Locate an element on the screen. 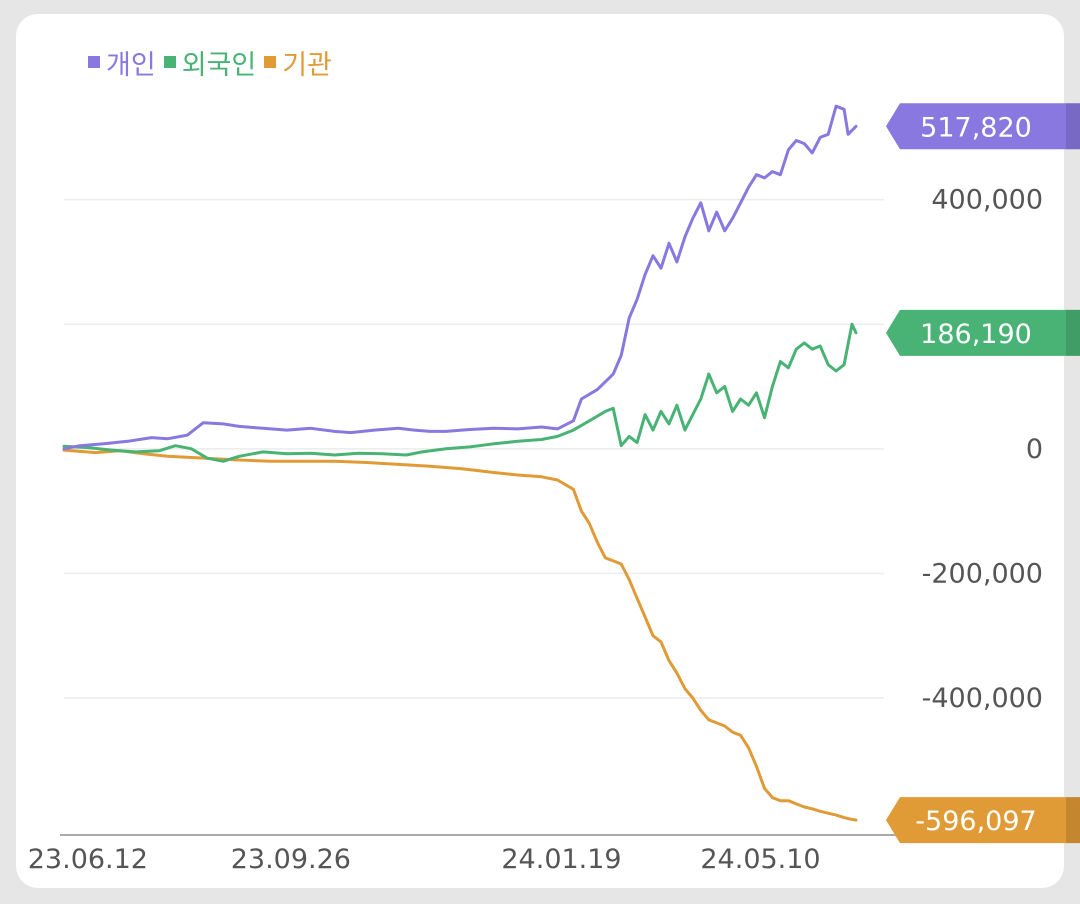  legend-swatch-institution is located at coordinates (270, 62).